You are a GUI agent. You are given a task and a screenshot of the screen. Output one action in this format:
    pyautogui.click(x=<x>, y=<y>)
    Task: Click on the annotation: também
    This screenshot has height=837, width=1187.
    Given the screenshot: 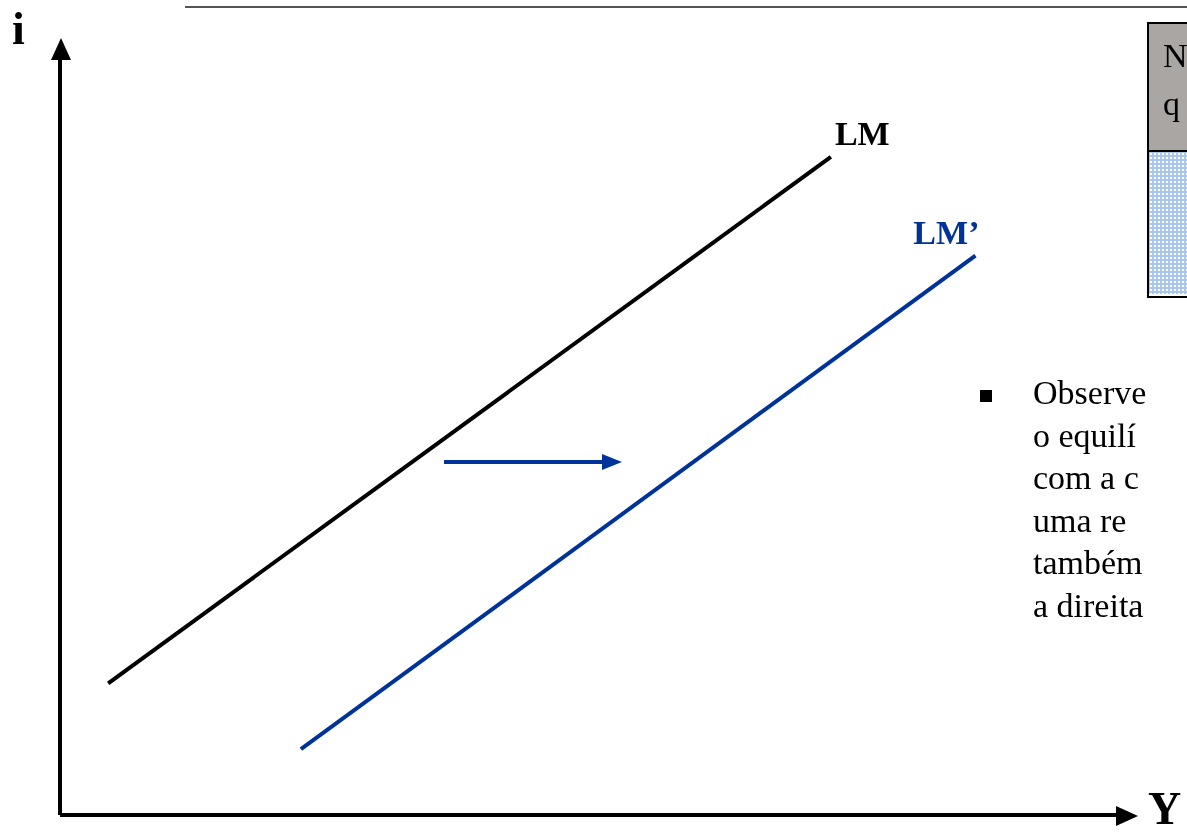 What is the action you would take?
    pyautogui.click(x=1088, y=563)
    